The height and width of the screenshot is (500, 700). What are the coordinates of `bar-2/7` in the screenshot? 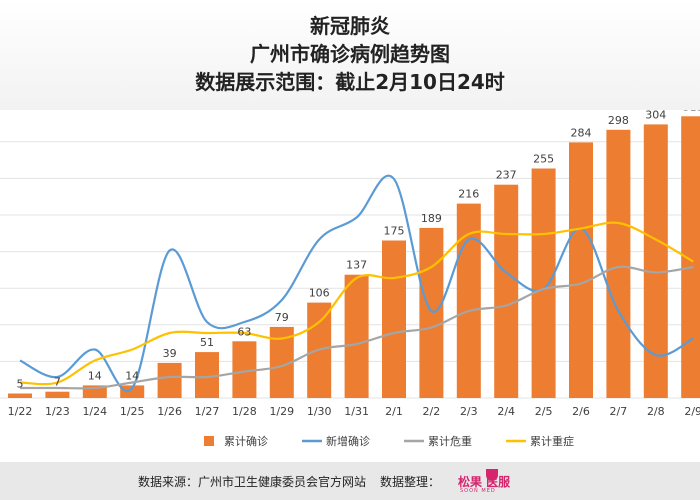 It's located at (618, 264).